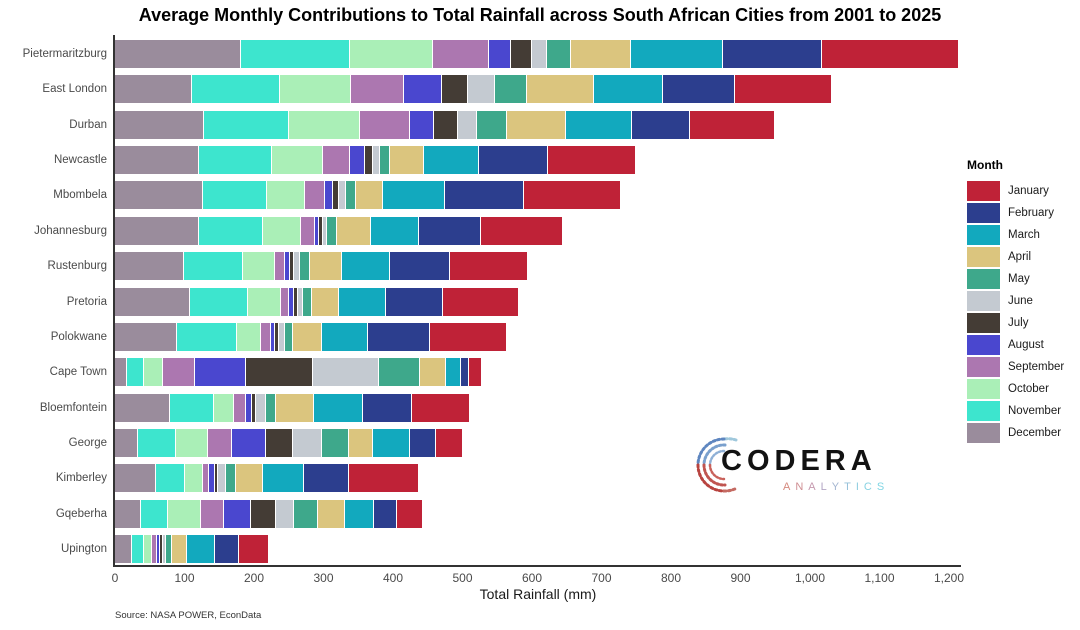  I want to click on legend-swatch-march, so click(983, 235).